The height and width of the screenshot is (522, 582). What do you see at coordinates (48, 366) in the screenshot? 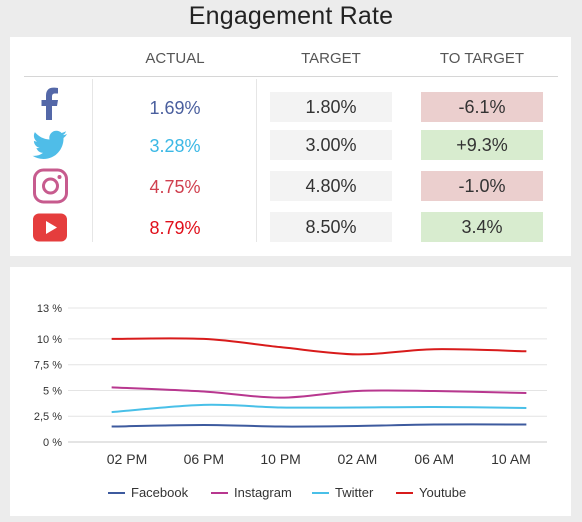
I see `y-tick-label: 7,5 %` at bounding box center [48, 366].